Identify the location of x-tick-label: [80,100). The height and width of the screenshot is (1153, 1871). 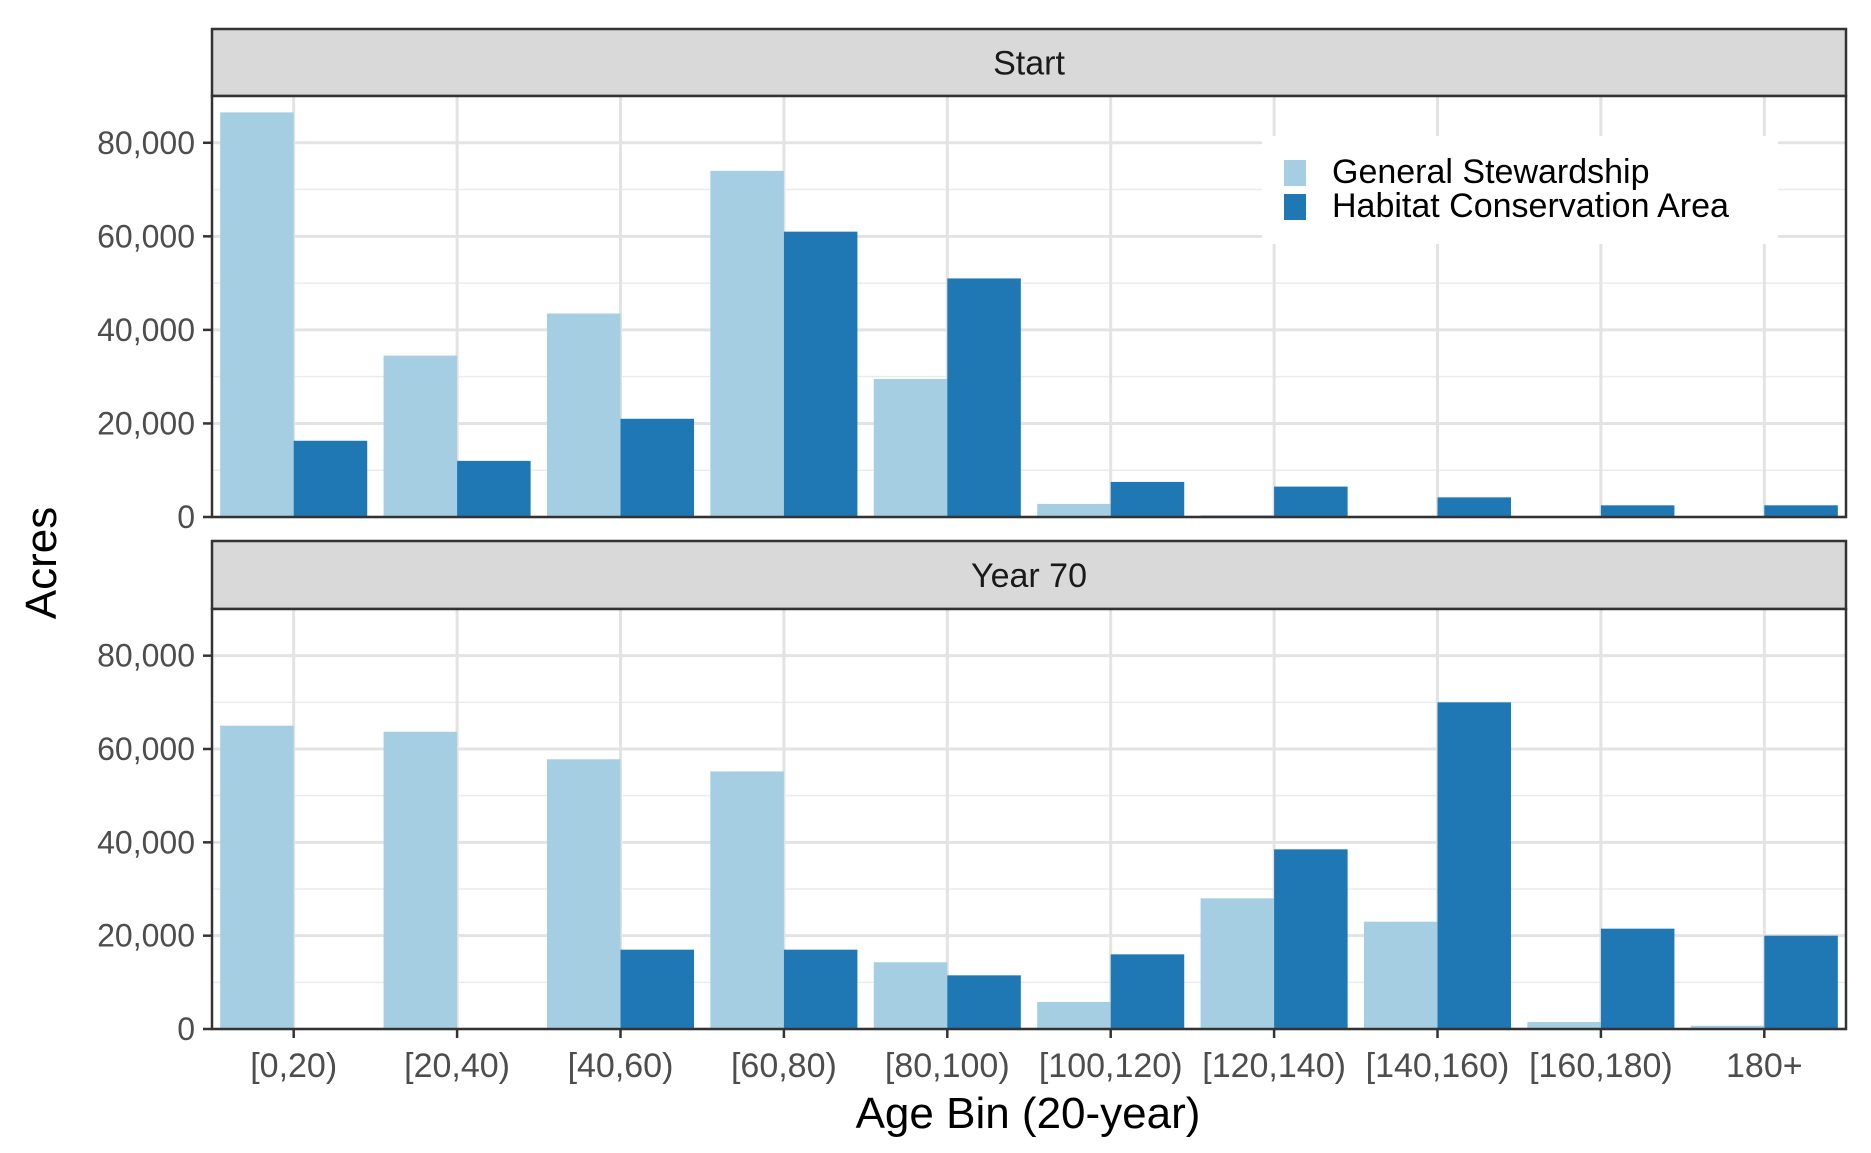
(947, 1066).